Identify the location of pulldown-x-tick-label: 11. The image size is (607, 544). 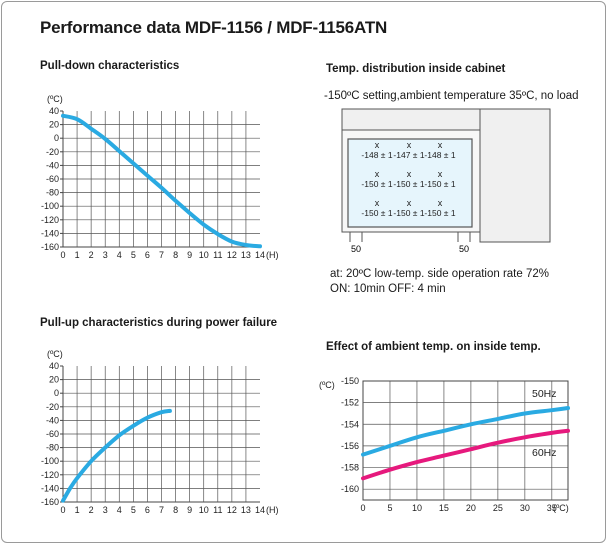
(217, 255).